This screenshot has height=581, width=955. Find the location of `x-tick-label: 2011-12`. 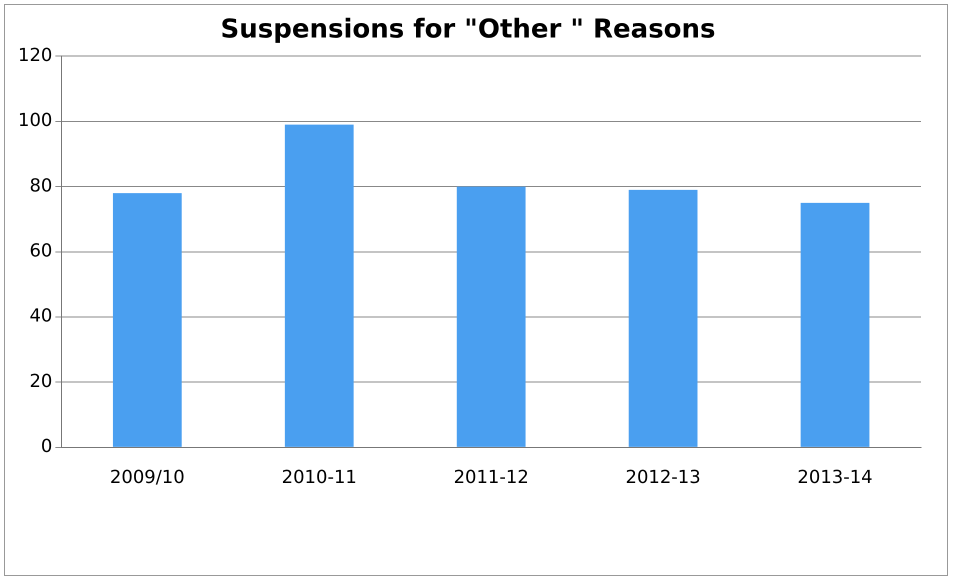

x-tick-label: 2011-12 is located at coordinates (491, 477).